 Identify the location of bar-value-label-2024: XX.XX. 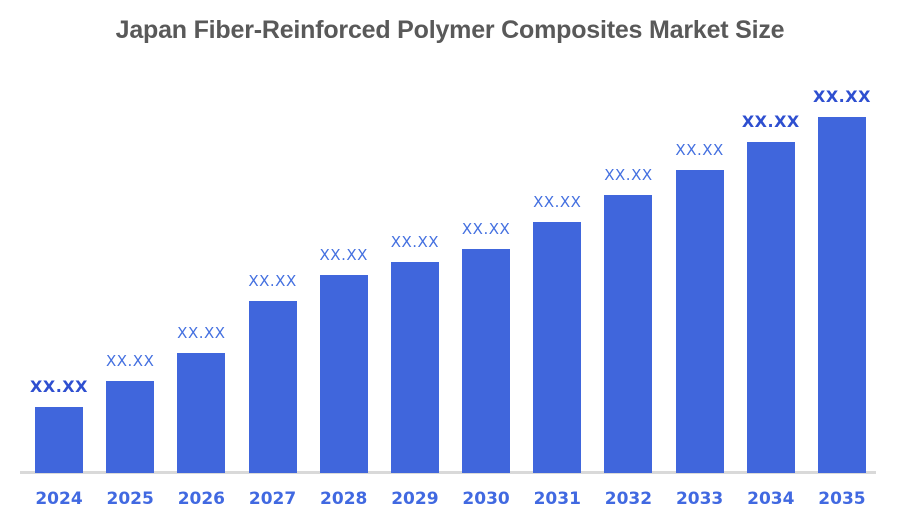
(59, 387).